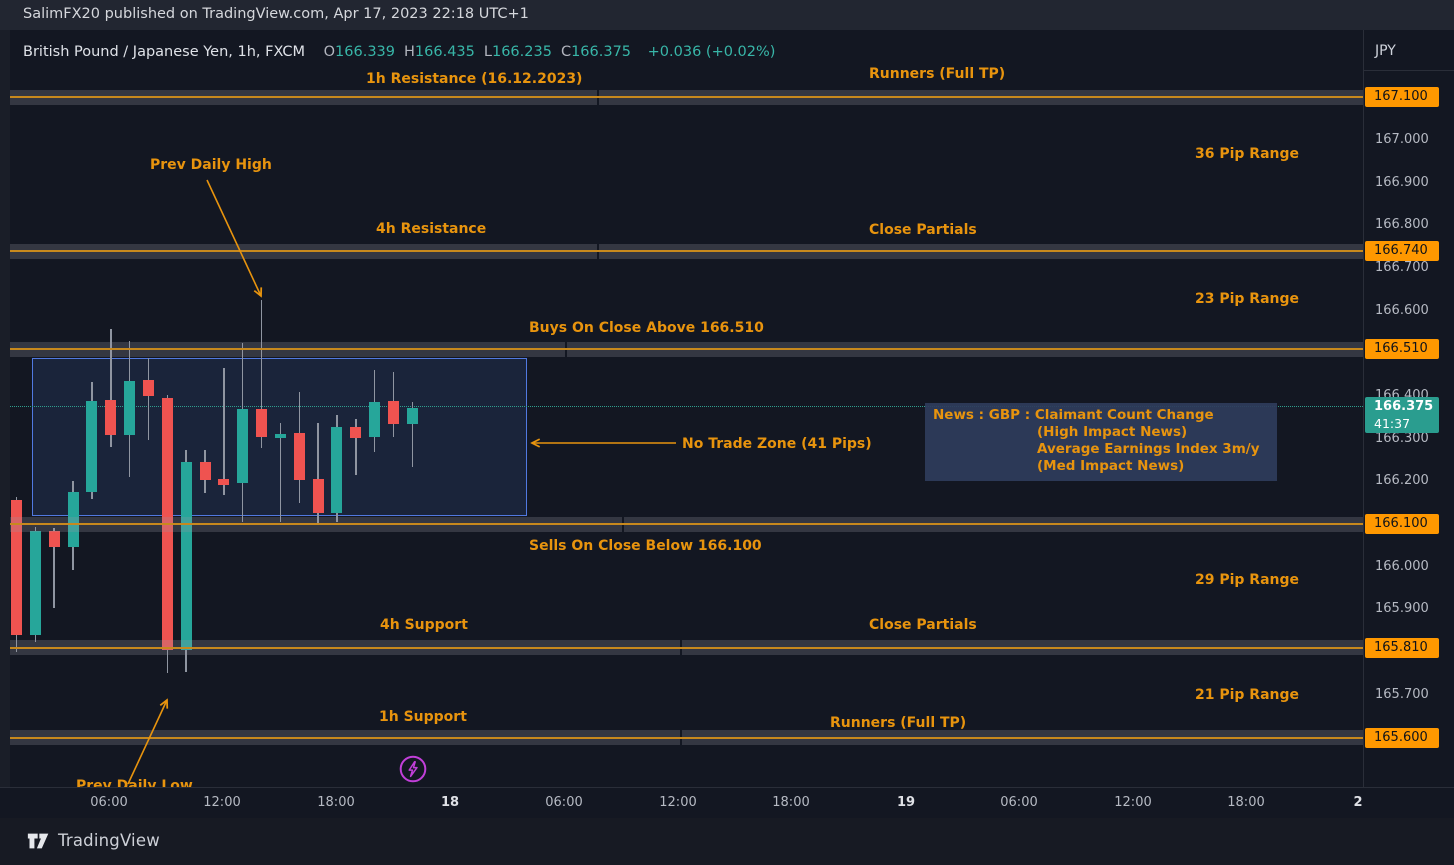  I want to click on time-tick-label: 2, so click(1358, 802).